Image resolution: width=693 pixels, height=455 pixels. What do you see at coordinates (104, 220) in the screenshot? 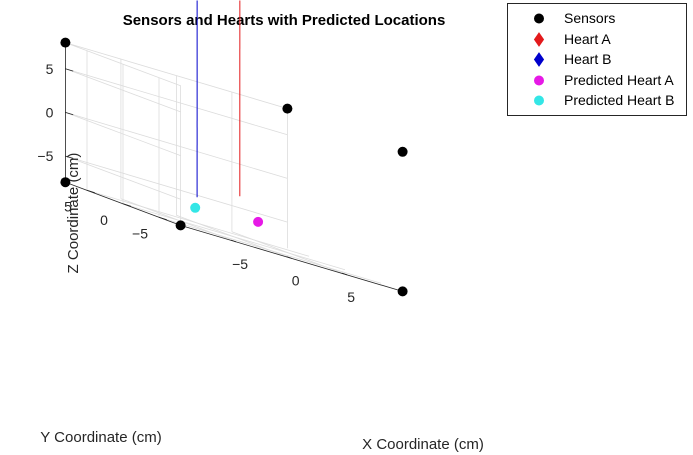
I see `y-tick-label: 0` at bounding box center [104, 220].